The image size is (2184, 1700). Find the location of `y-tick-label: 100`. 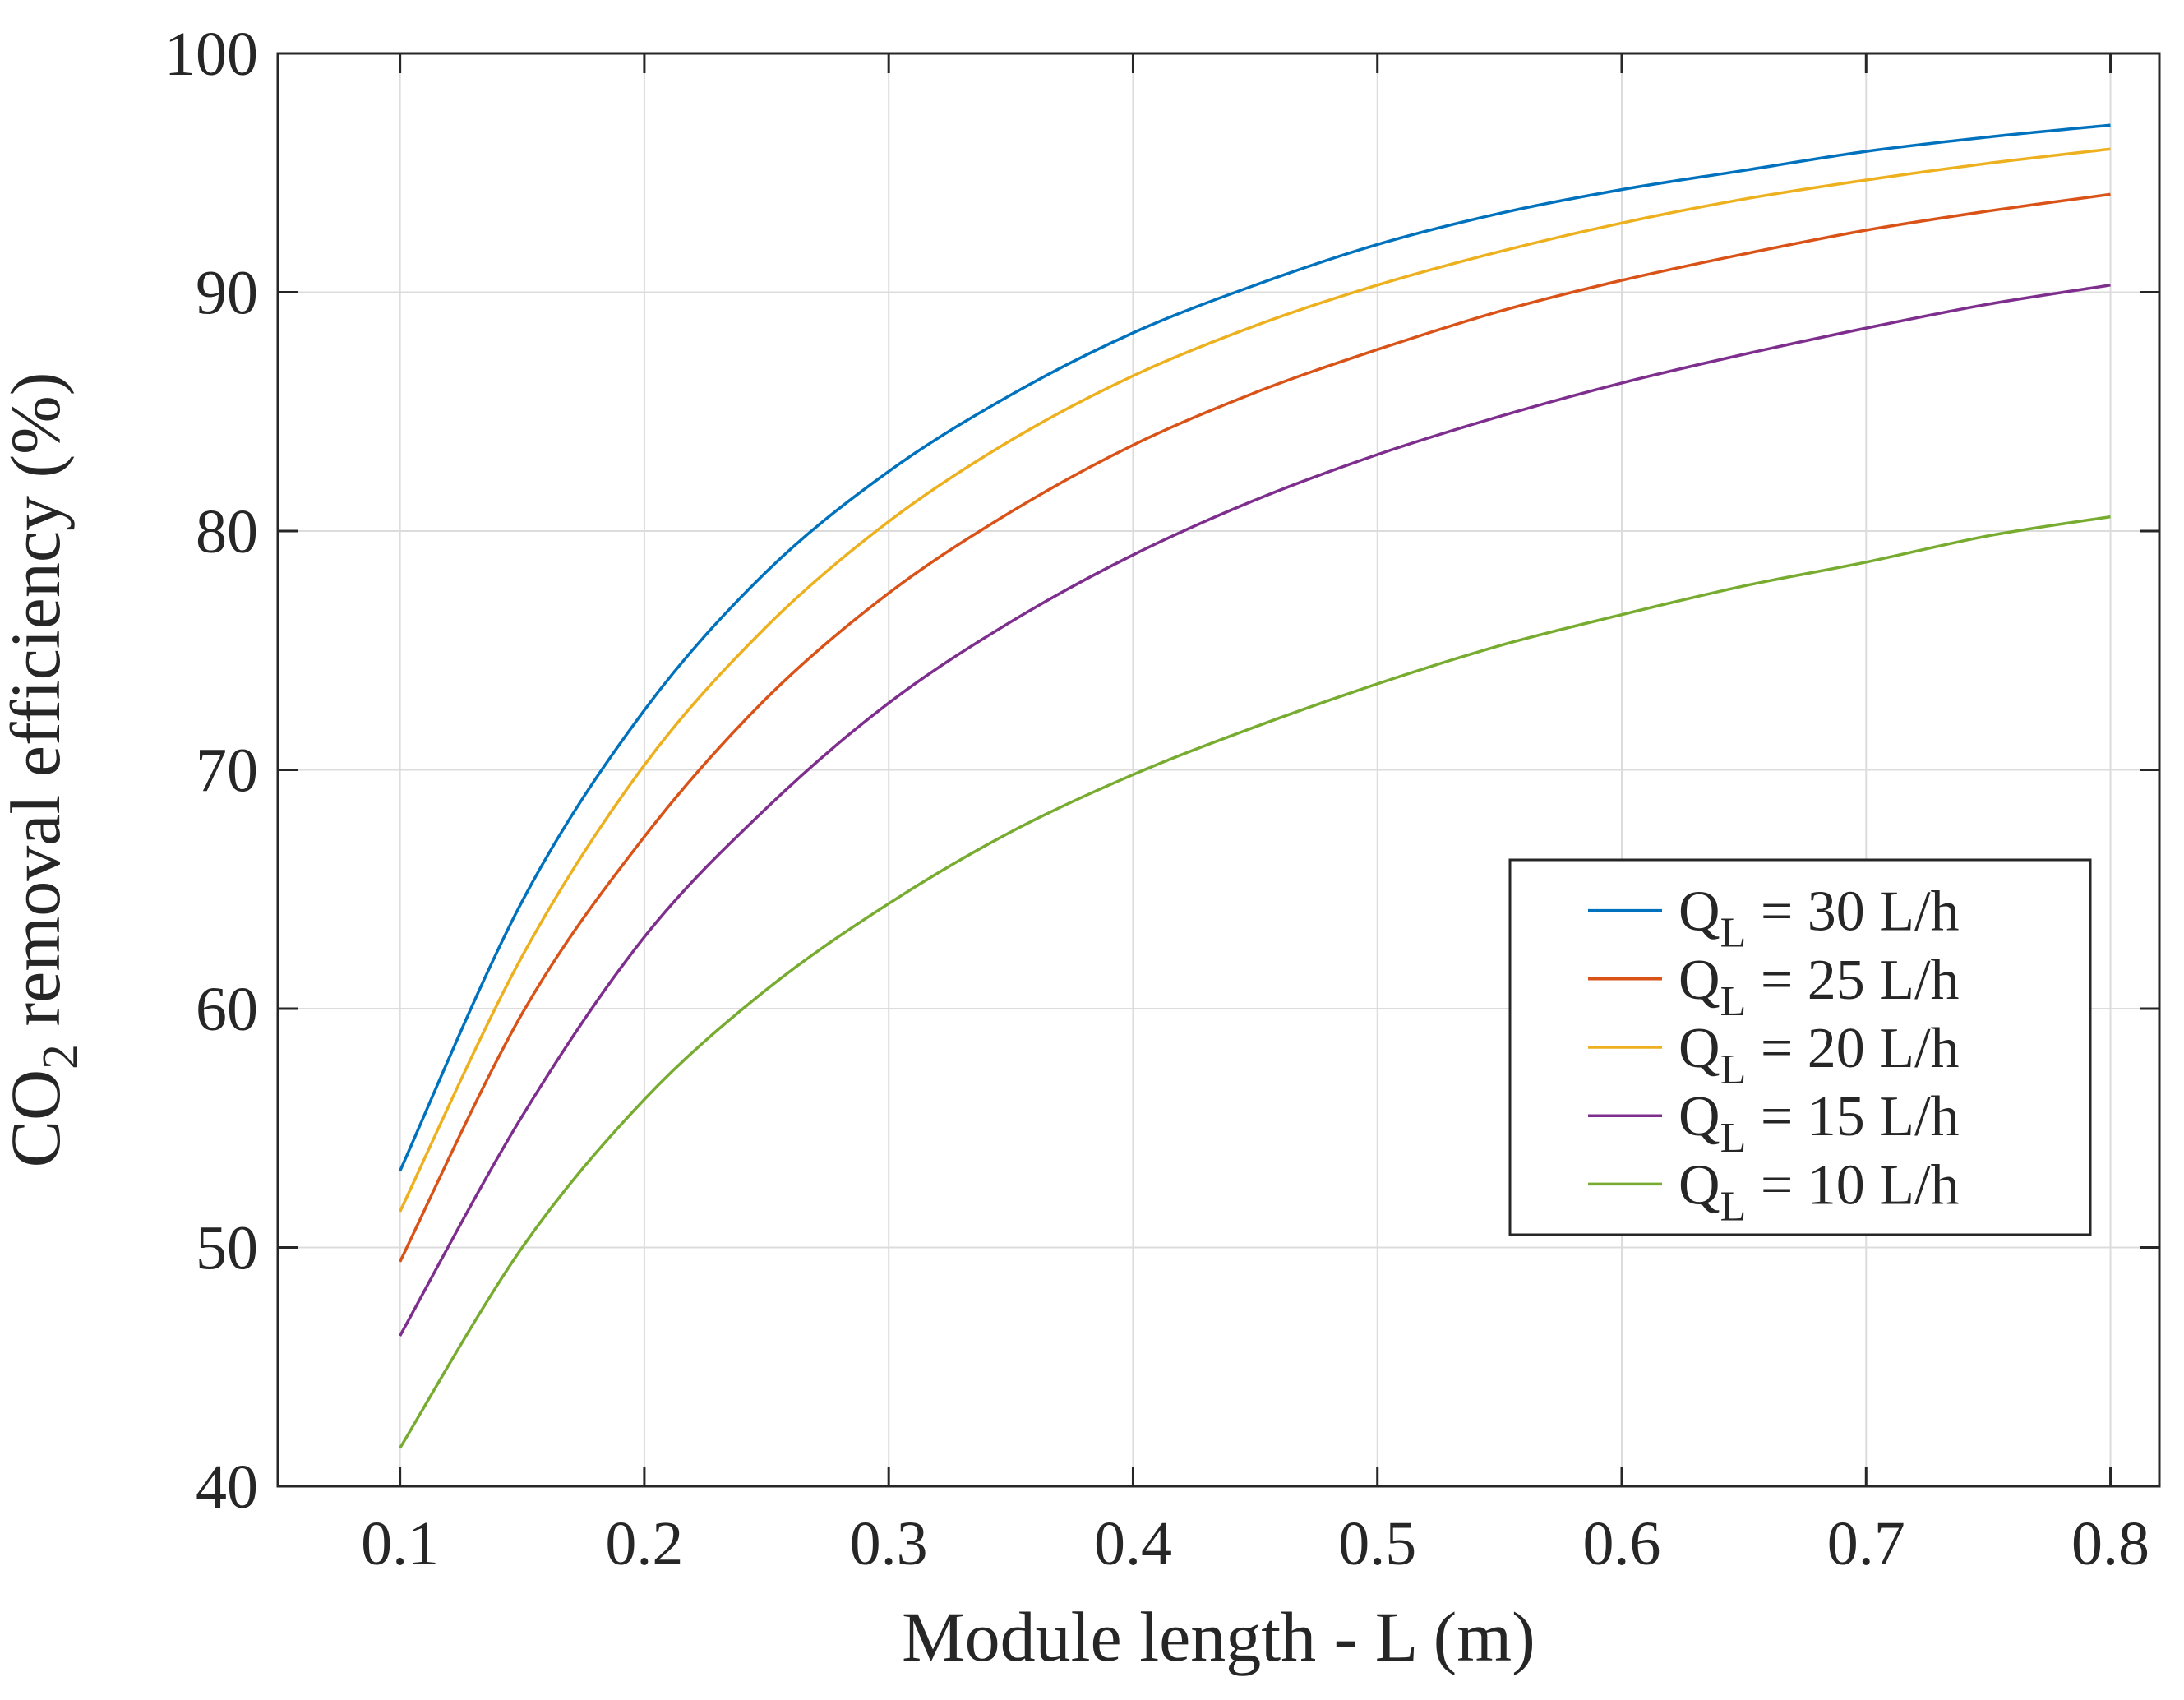

y-tick-label: 100 is located at coordinates (211, 54).